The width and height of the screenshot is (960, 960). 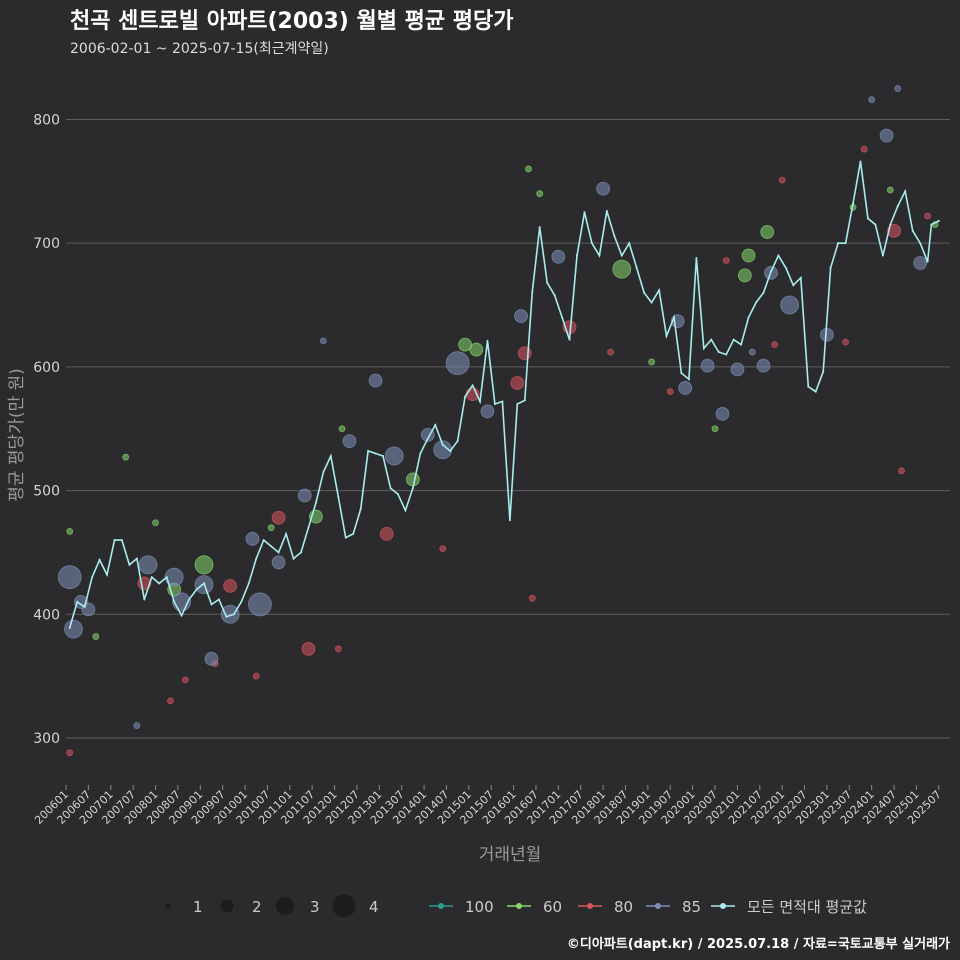 What do you see at coordinates (257, 907) in the screenshot?
I see `legend-size-label: 2` at bounding box center [257, 907].